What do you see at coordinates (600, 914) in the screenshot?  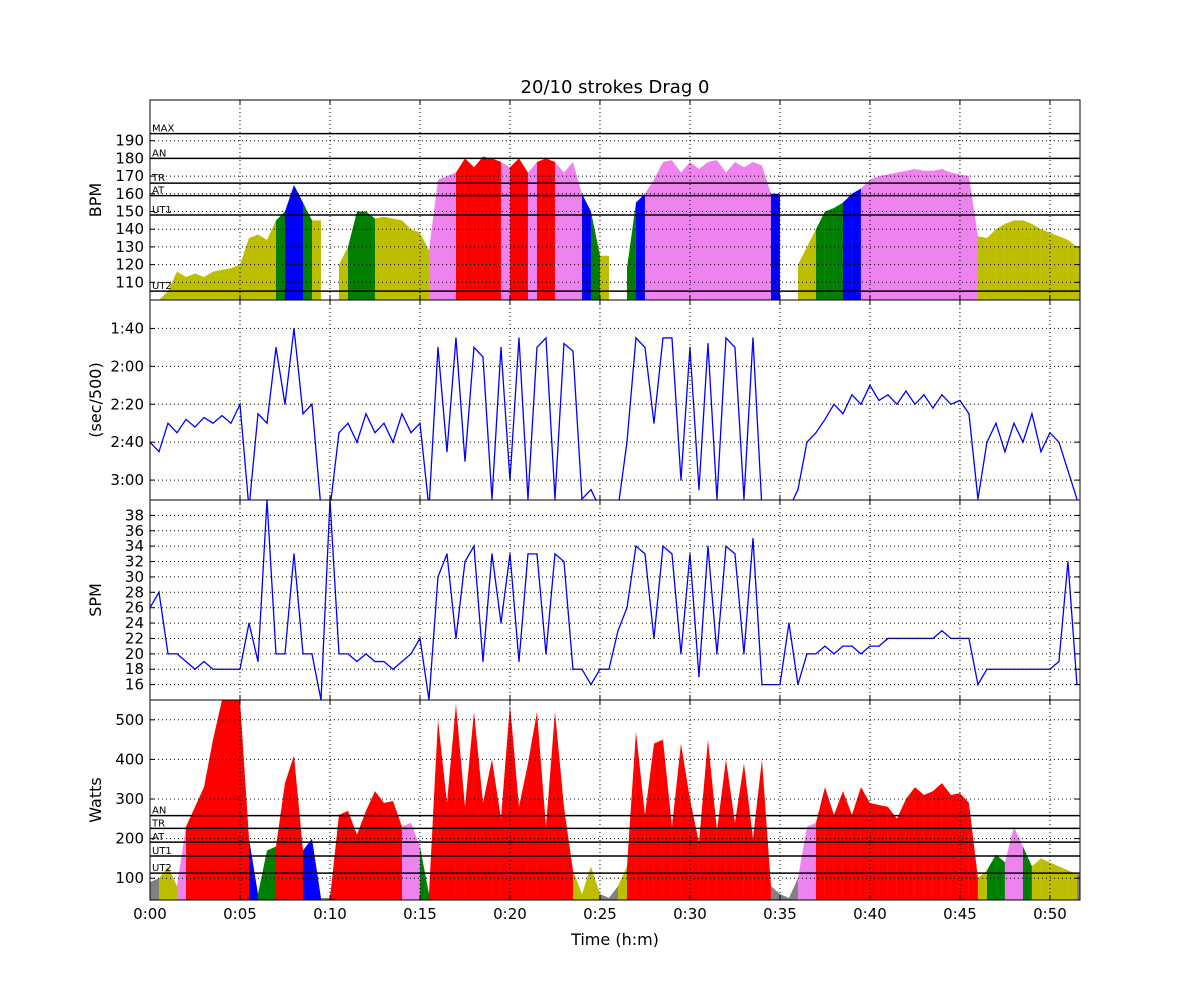 I see `x-tick-label: 0:25` at bounding box center [600, 914].